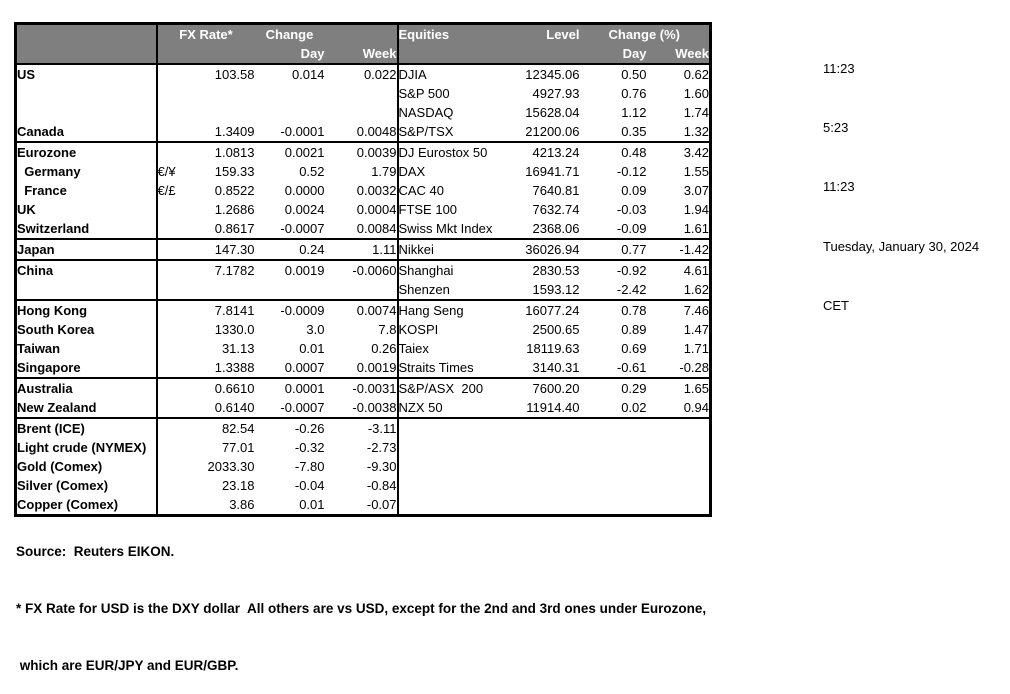 Image resolution: width=1010 pixels, height=694 pixels. What do you see at coordinates (631, 289) in the screenshot?
I see `equity-day-change-cell: -2.42` at bounding box center [631, 289].